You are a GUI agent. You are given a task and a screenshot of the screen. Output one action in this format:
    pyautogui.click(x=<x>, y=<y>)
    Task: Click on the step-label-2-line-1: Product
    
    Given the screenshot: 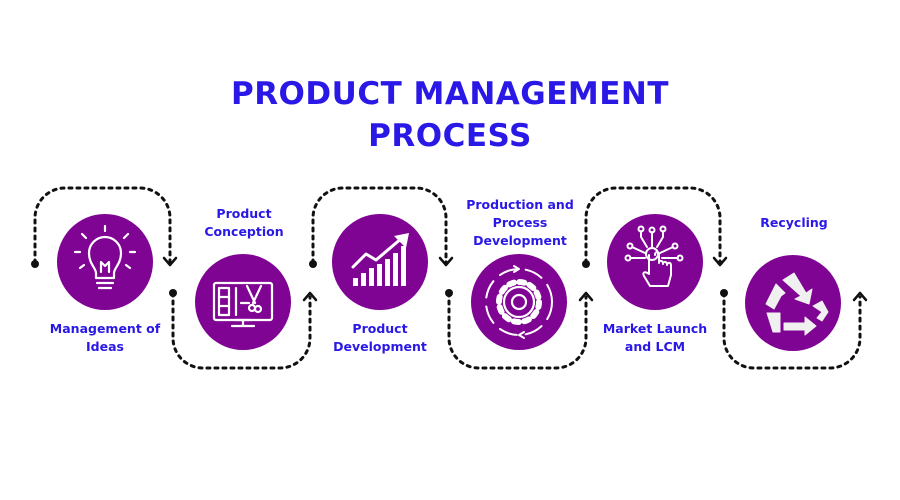 What is the action you would take?
    pyautogui.click(x=244, y=213)
    